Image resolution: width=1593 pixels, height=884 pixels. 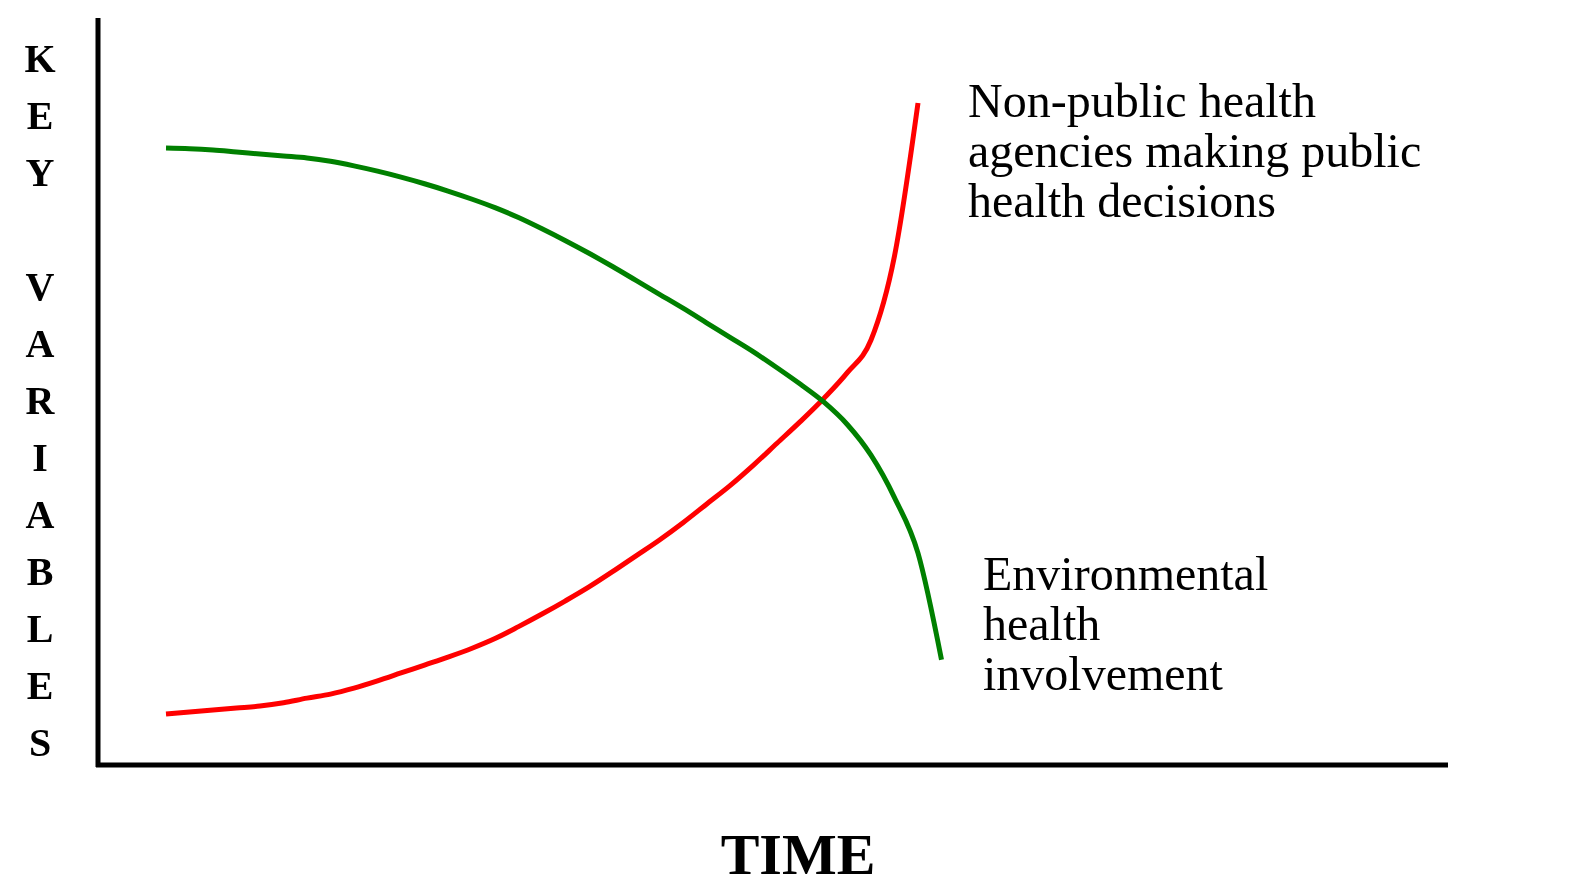 What do you see at coordinates (40, 400) in the screenshot?
I see `text: KEY VARIABLES` at bounding box center [40, 400].